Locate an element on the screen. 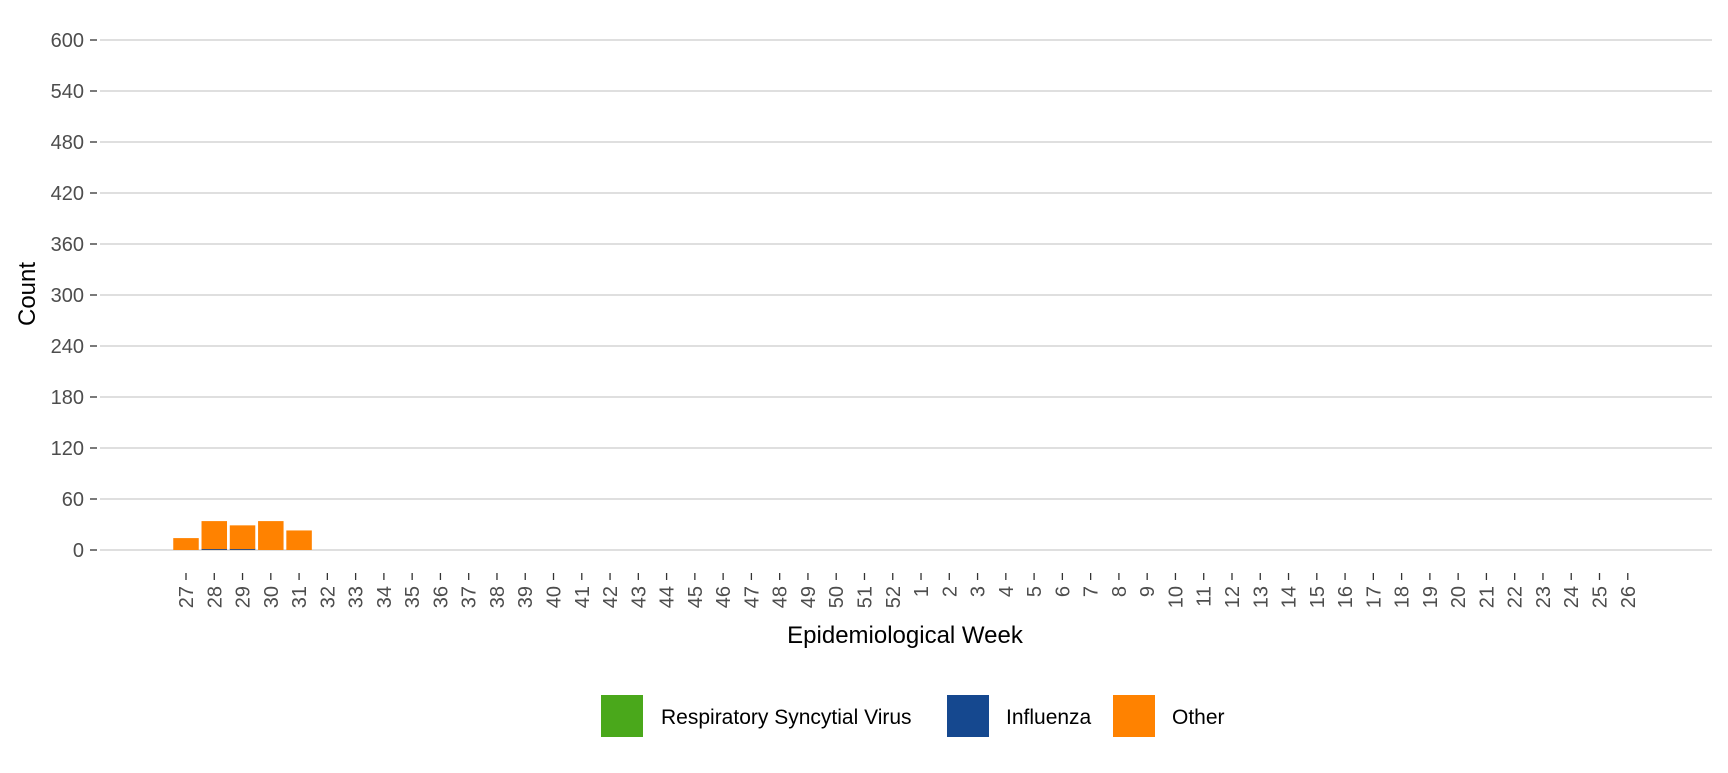 This screenshot has height=773, width=1728. y-tick-label: 600 is located at coordinates (67, 41).